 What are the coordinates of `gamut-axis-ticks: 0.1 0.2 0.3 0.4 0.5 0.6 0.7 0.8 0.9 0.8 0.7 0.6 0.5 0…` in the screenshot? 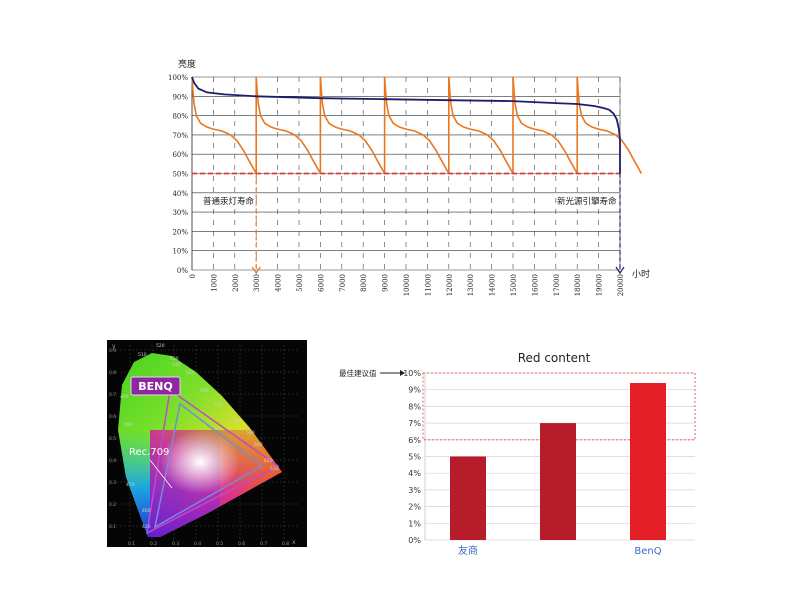 It's located at (199, 447).